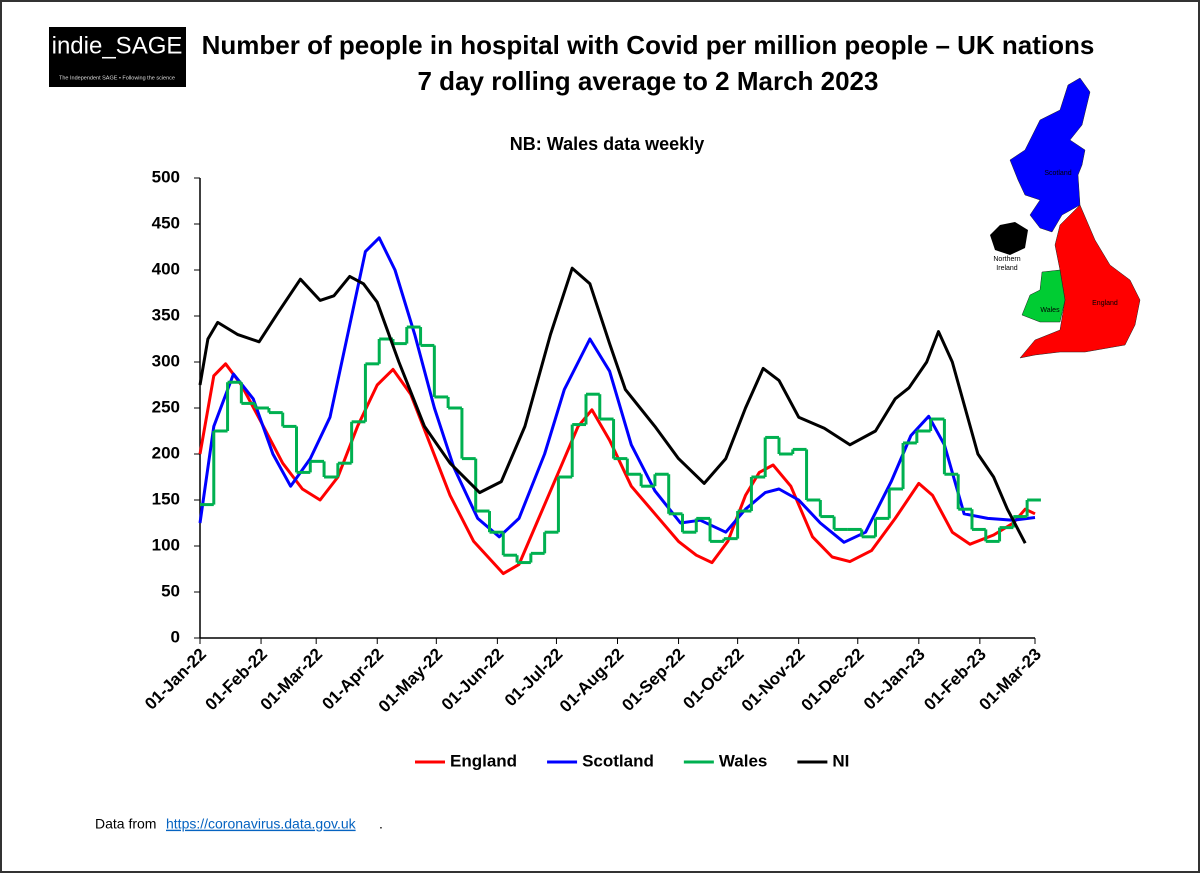 The width and height of the screenshot is (1200, 873). I want to click on y-tick-label: 450, so click(166, 222).